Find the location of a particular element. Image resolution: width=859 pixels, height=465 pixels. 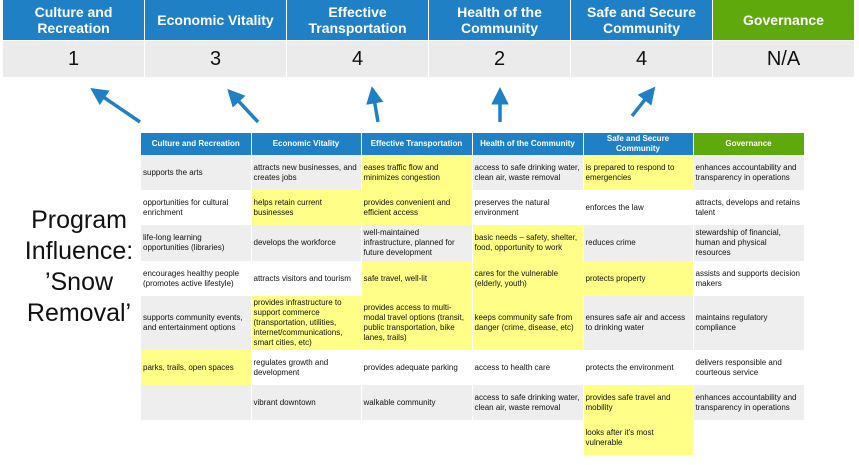

summary-header-governance: Governance is located at coordinates (784, 20).